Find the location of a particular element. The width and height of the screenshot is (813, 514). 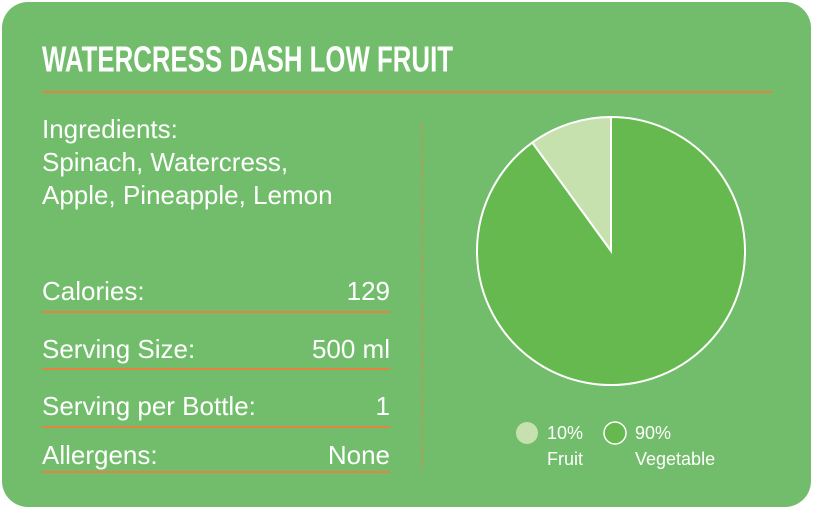

pie-slice is located at coordinates (571, 185).